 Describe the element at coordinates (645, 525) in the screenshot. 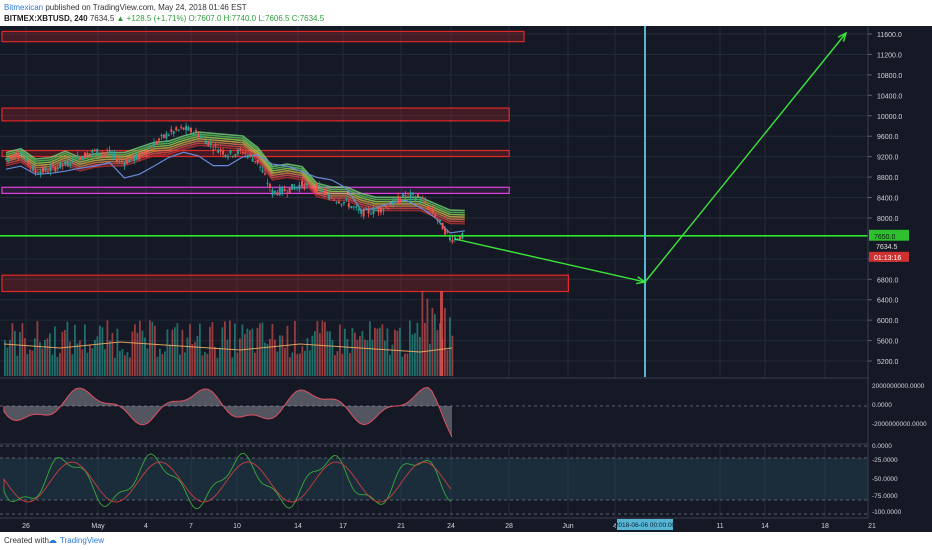

I see `vertical-marker-date: 2018-06-06 00:00:00` at that location.